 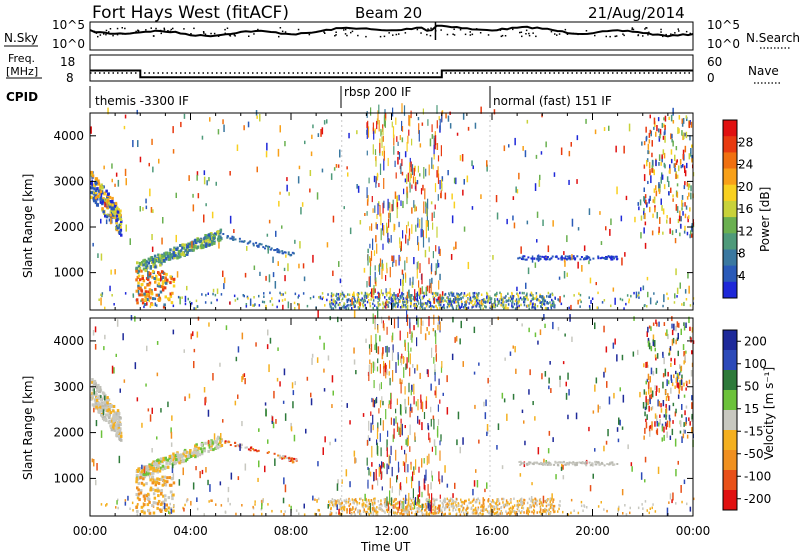 I want to click on nsearch-label: N.Search, so click(x=773, y=38).